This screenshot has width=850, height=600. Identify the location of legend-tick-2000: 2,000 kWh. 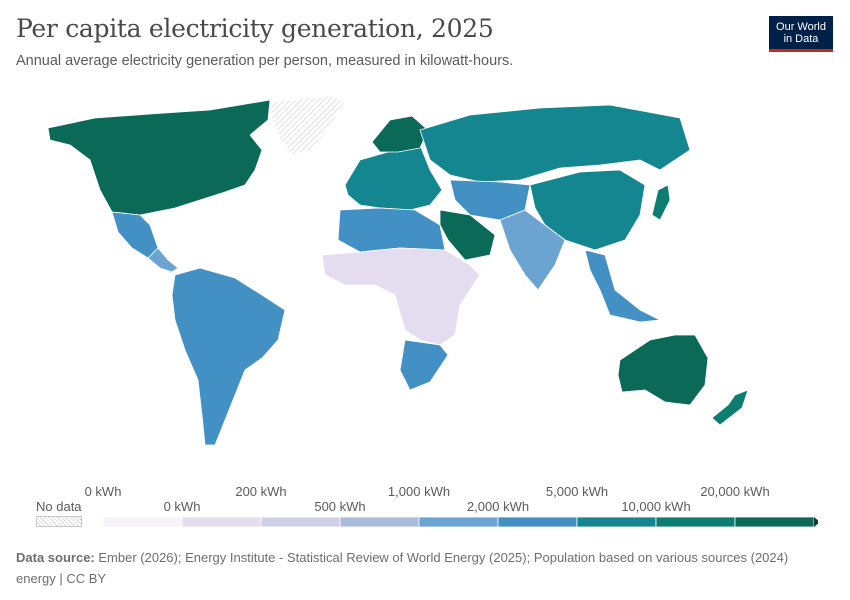
(498, 506).